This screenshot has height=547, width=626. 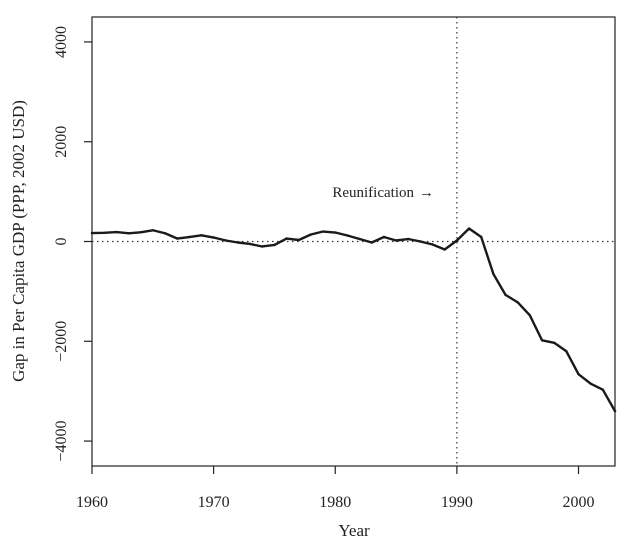 I want to click on x-tick-label: 1960, so click(x=92, y=502).